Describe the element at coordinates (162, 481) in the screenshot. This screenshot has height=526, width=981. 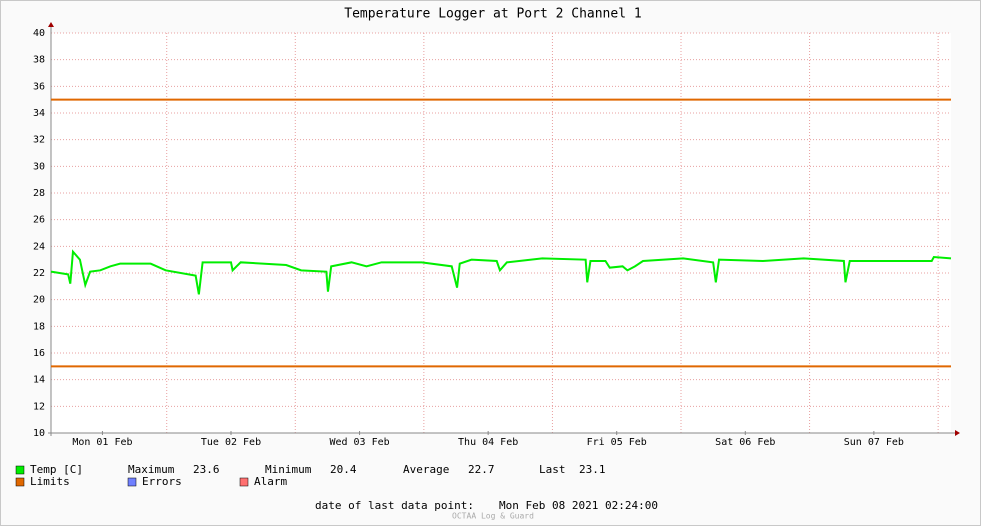
I see `legend-label: Errors` at that location.